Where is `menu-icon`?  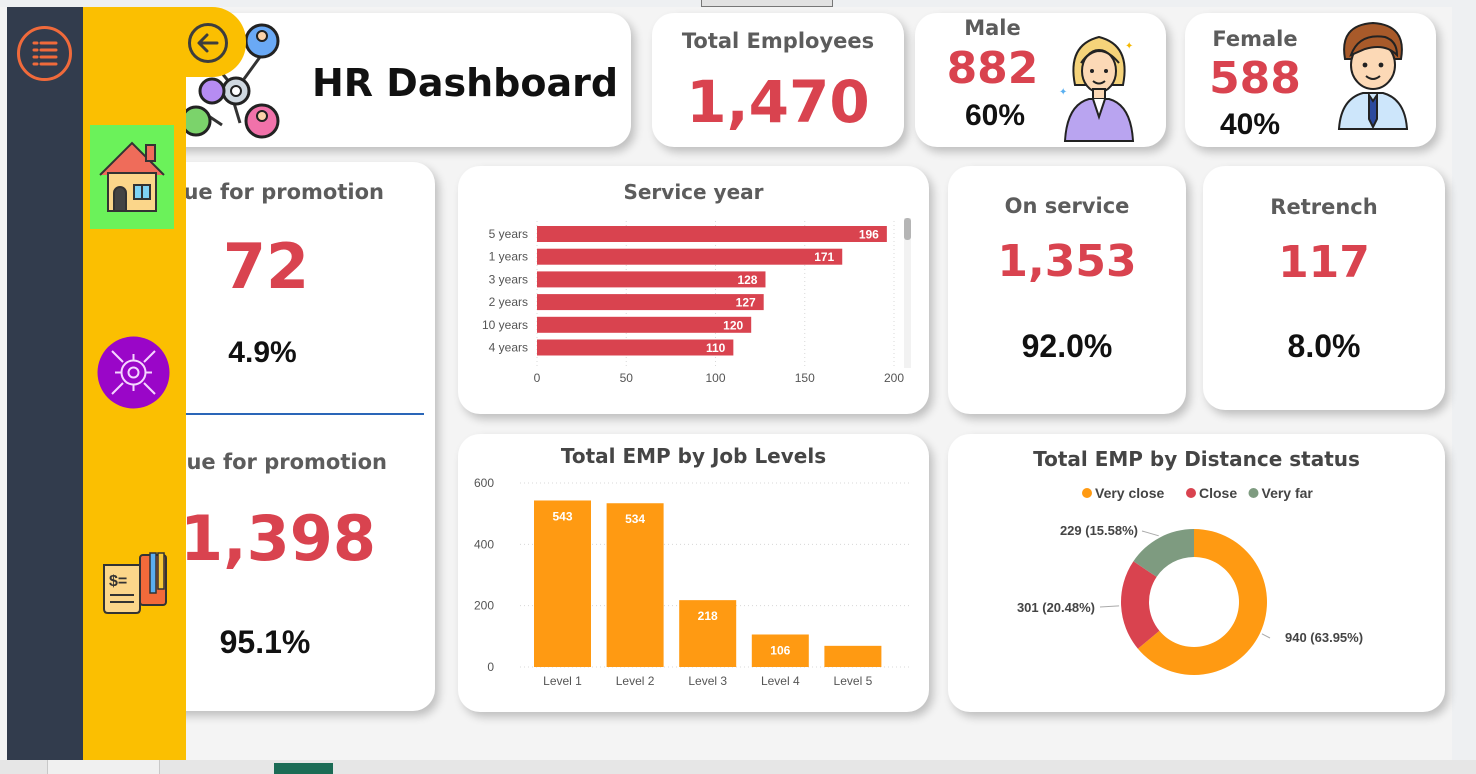
menu-icon is located at coordinates (44, 53).